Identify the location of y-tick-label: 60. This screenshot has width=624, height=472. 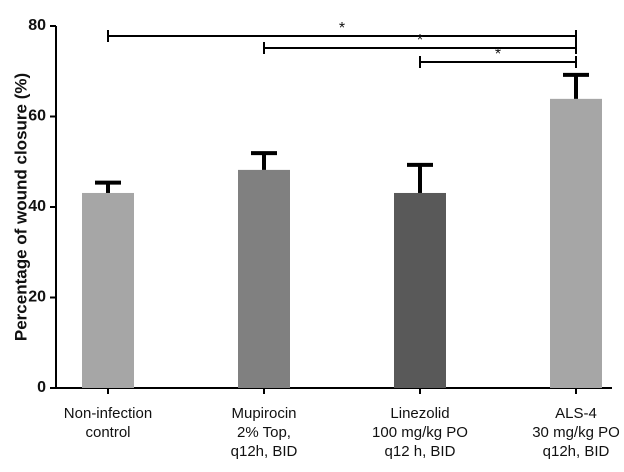
(37, 116).